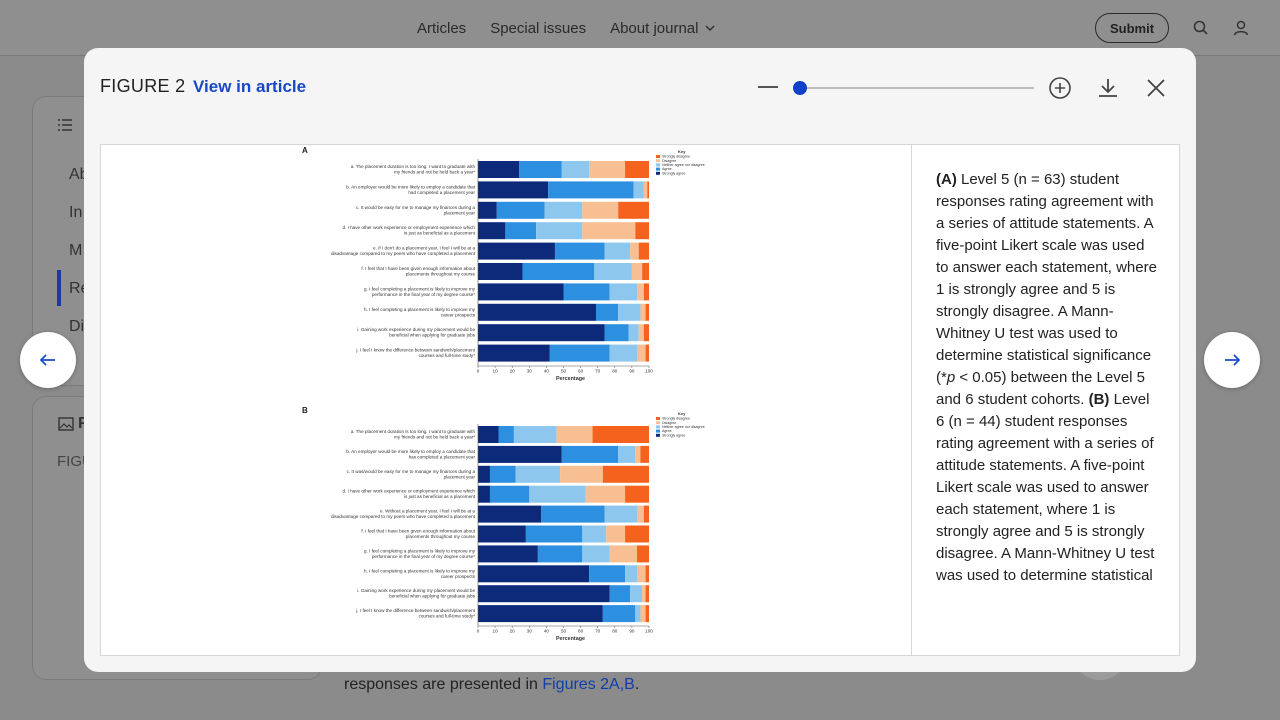 This screenshot has height=720, width=1280. I want to click on view-in-article-link: View in article, so click(250, 86).